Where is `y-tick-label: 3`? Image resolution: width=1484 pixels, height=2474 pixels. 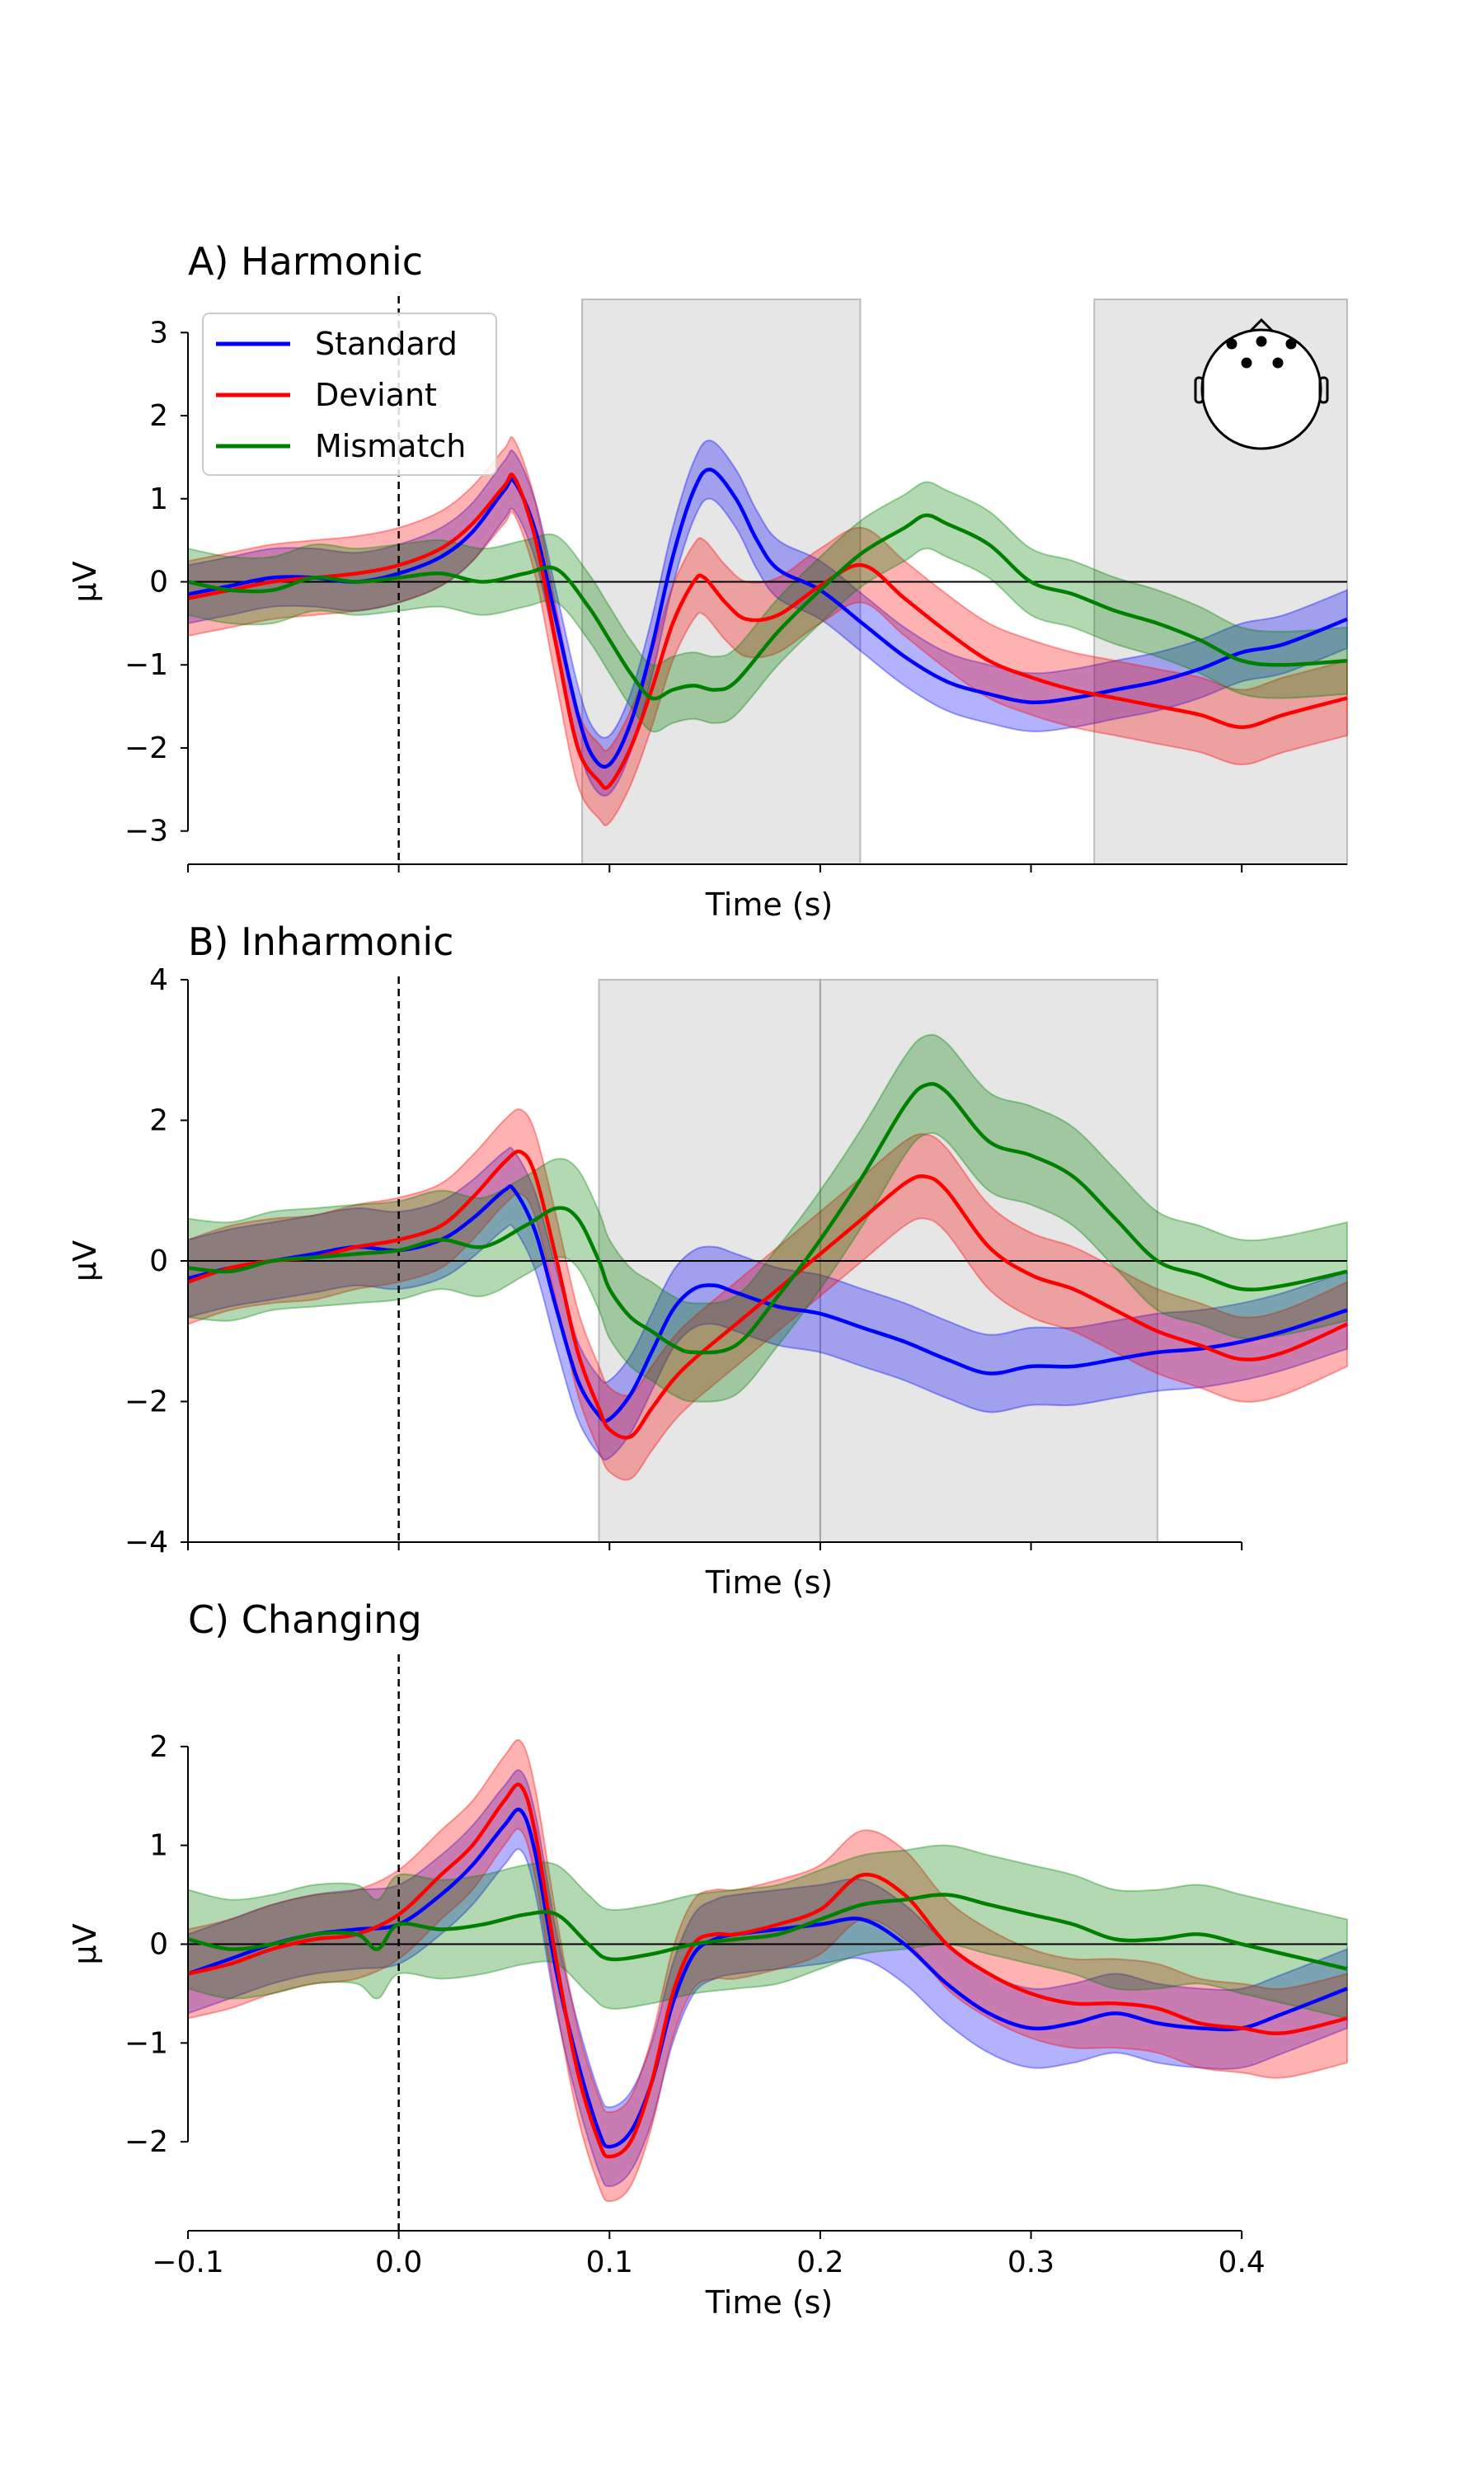
y-tick-label: 3 is located at coordinates (158, 333).